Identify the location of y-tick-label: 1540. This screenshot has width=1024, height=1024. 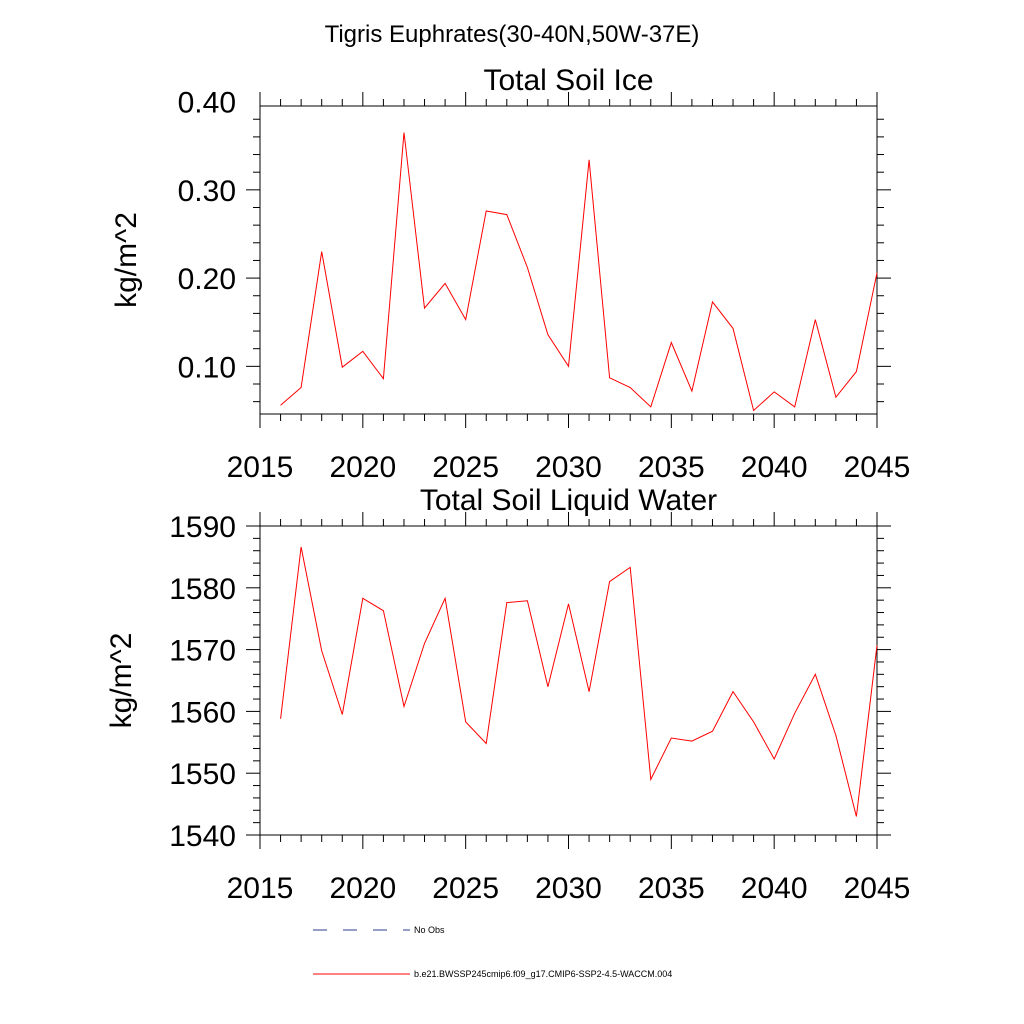
(202, 836).